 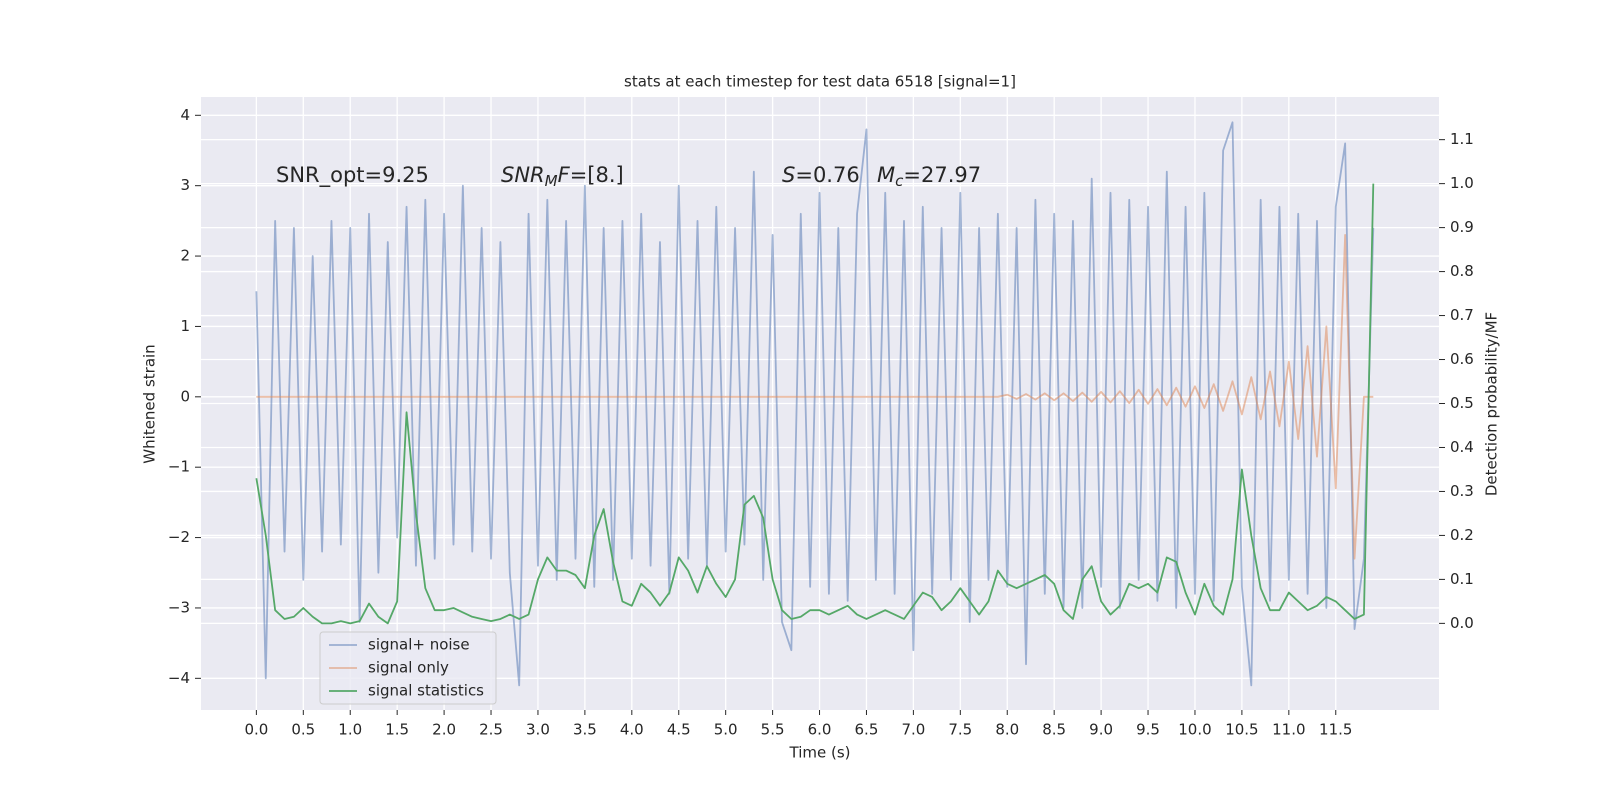 I want to click on x-tick-label: 5.0, so click(x=726, y=730).